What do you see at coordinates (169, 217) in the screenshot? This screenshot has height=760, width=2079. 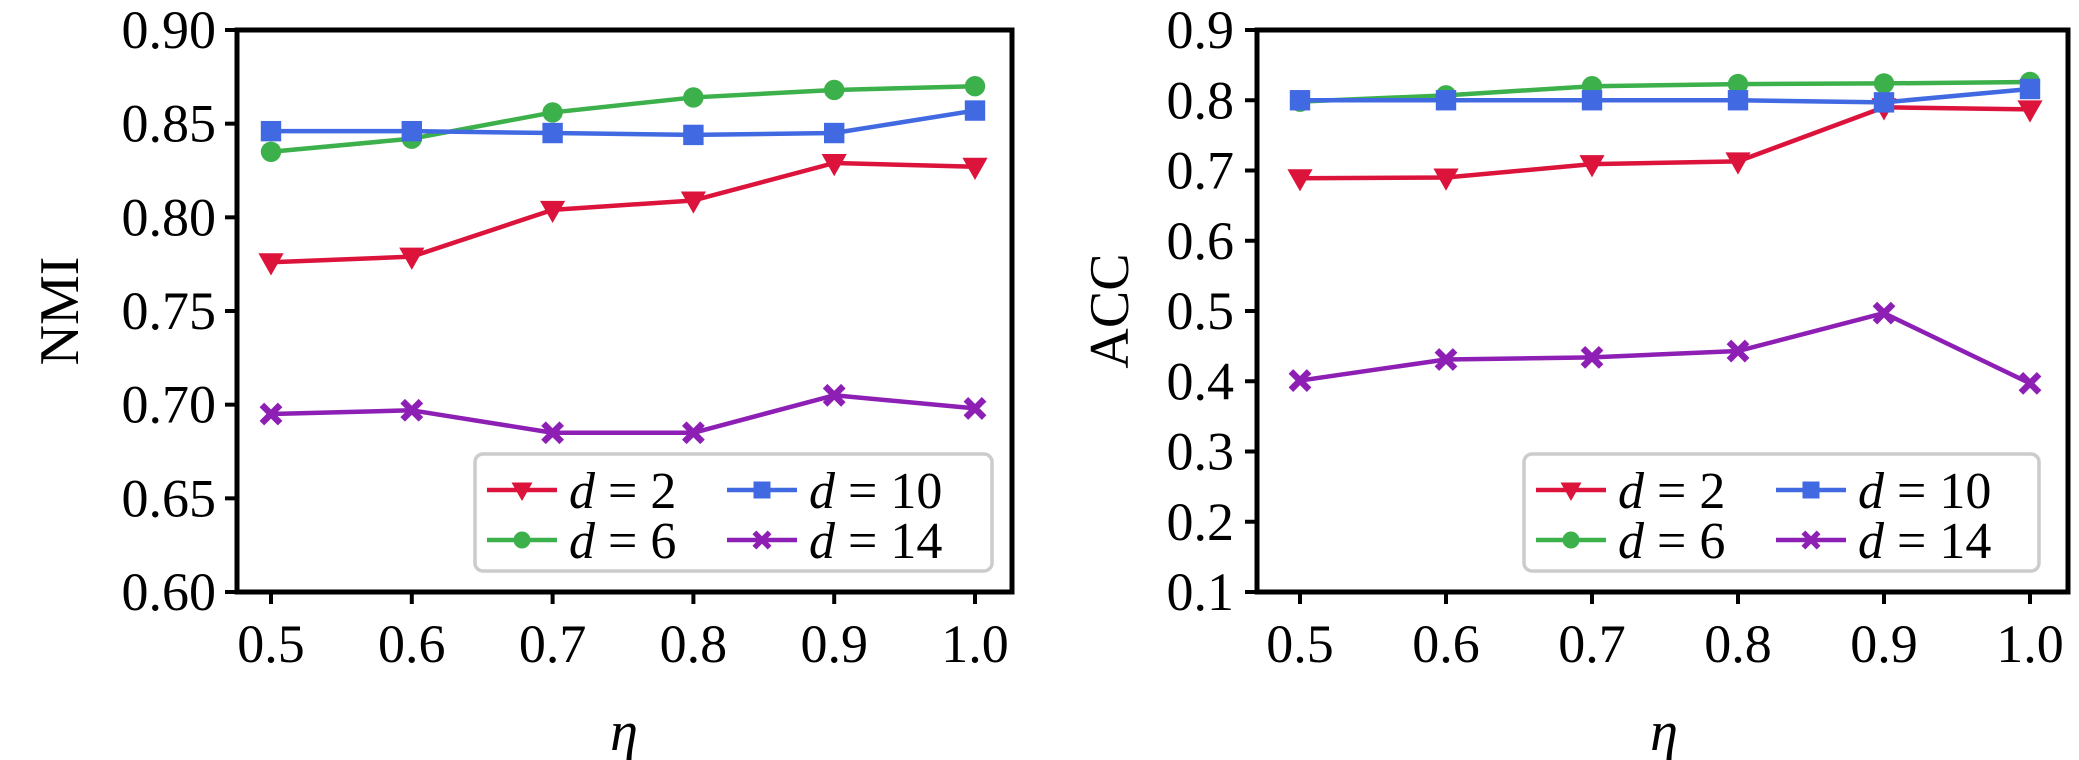 I see `y-tick-label: 0.80` at bounding box center [169, 217].